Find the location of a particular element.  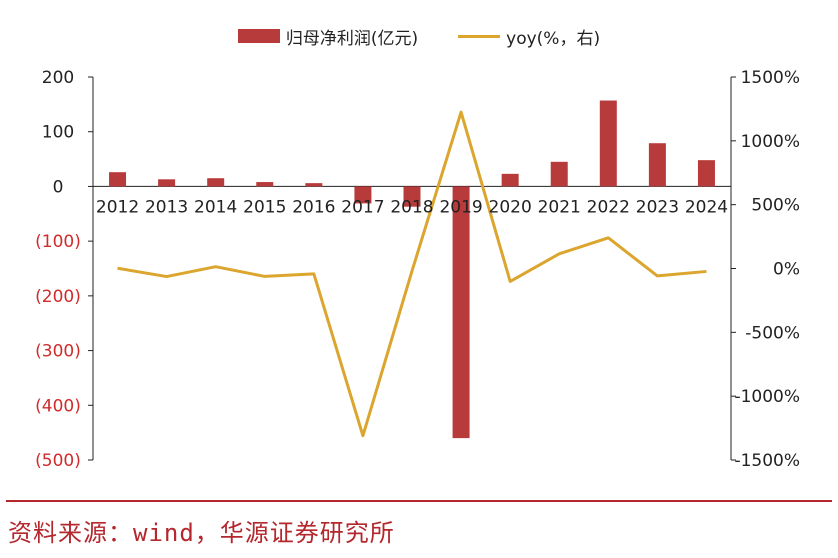

x-tick-label: 2018 is located at coordinates (411, 207).